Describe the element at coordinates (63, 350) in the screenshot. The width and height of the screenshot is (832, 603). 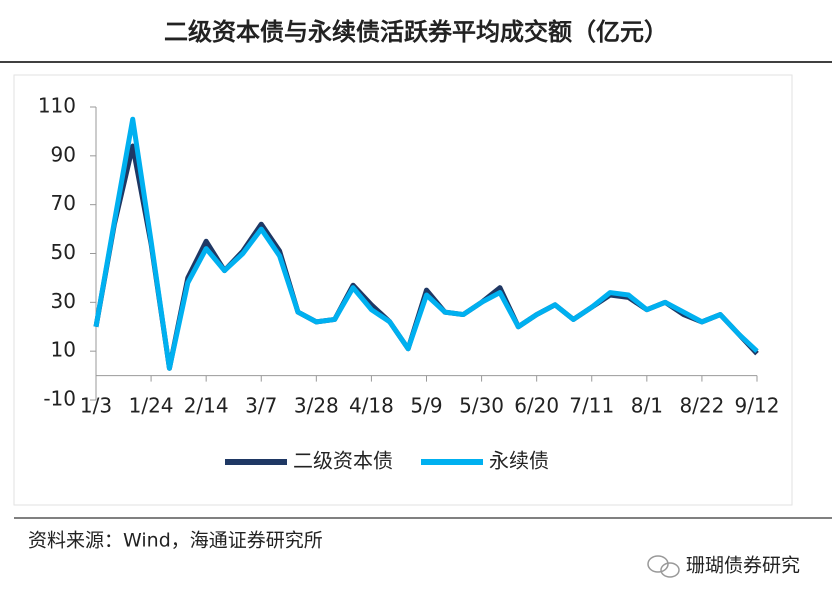
I see `y-tick-label: 10` at that location.